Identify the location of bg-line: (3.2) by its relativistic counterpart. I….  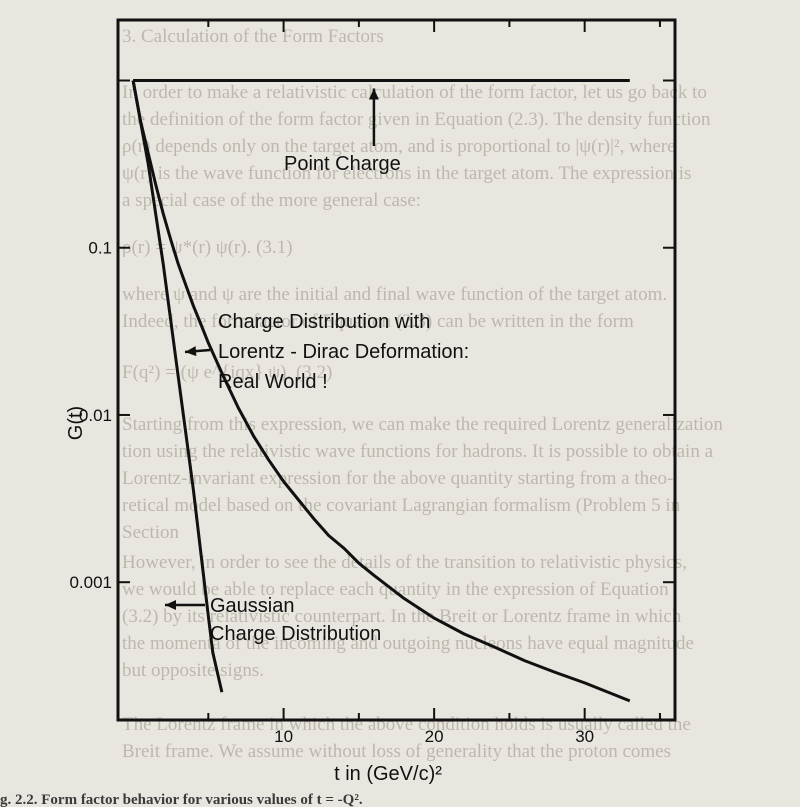
(402, 616).